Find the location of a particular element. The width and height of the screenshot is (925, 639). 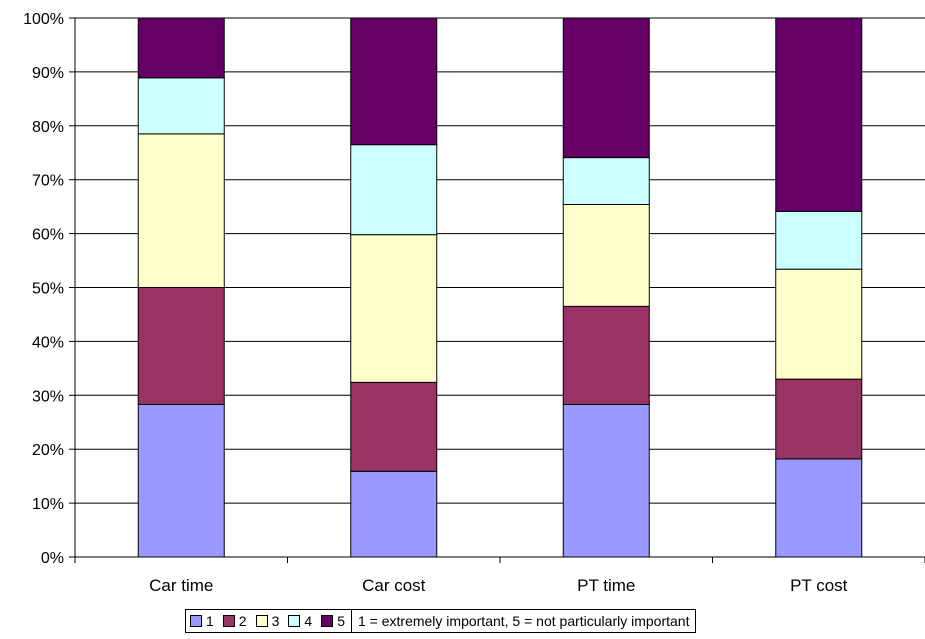

legend-label: 4 is located at coordinates (308, 621).